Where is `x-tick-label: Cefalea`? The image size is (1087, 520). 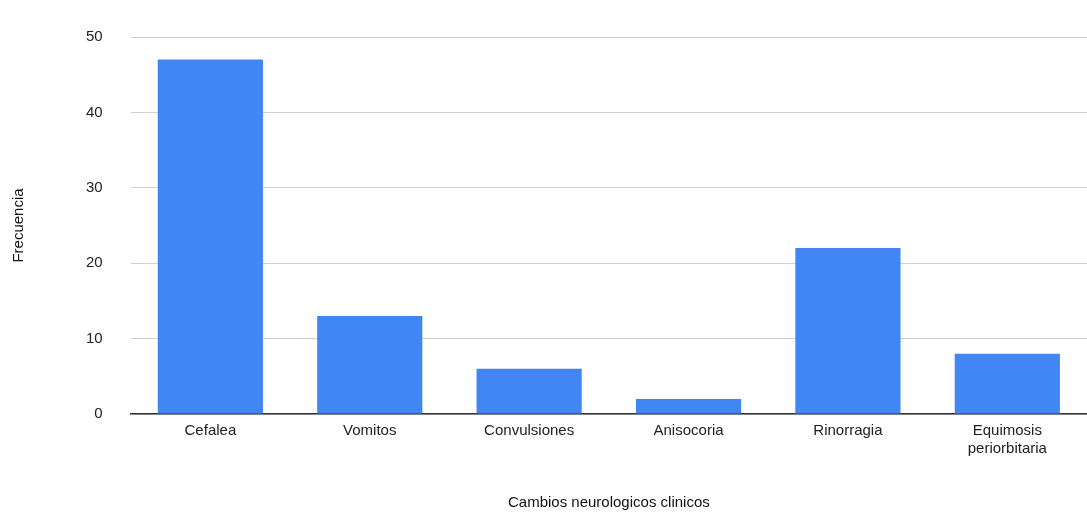 x-tick-label: Cefalea is located at coordinates (210, 430).